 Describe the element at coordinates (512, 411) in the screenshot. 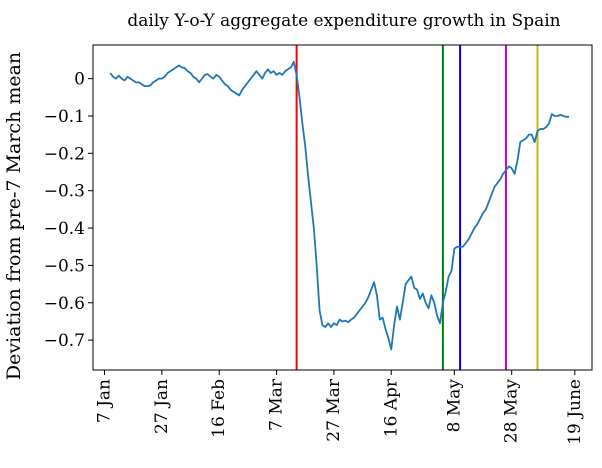

I see `x-tick-label: 28 May` at that location.